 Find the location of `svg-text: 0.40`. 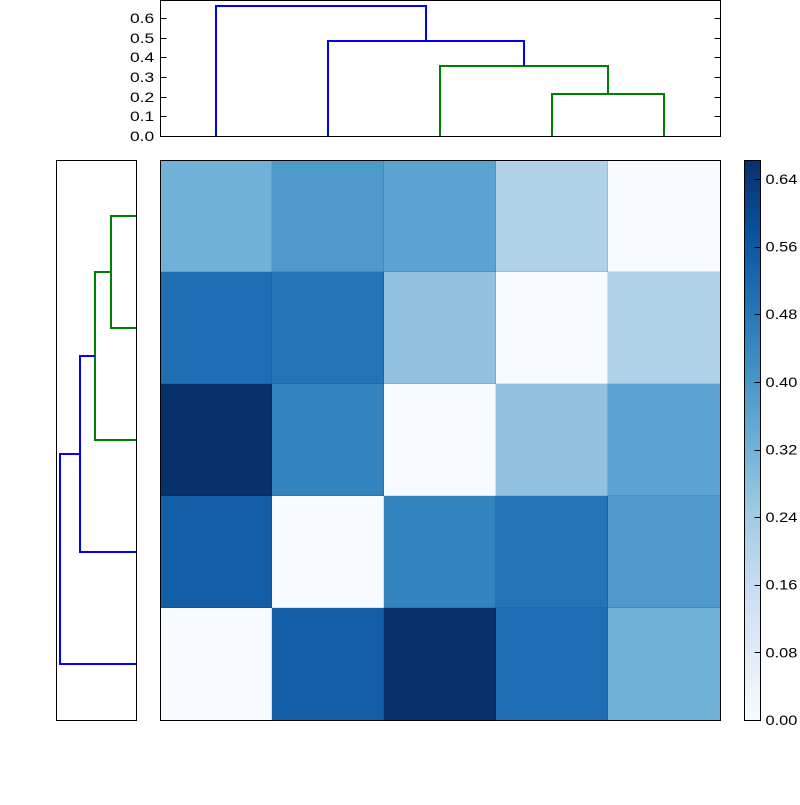

svg-text: 0.40 is located at coordinates (782, 382).